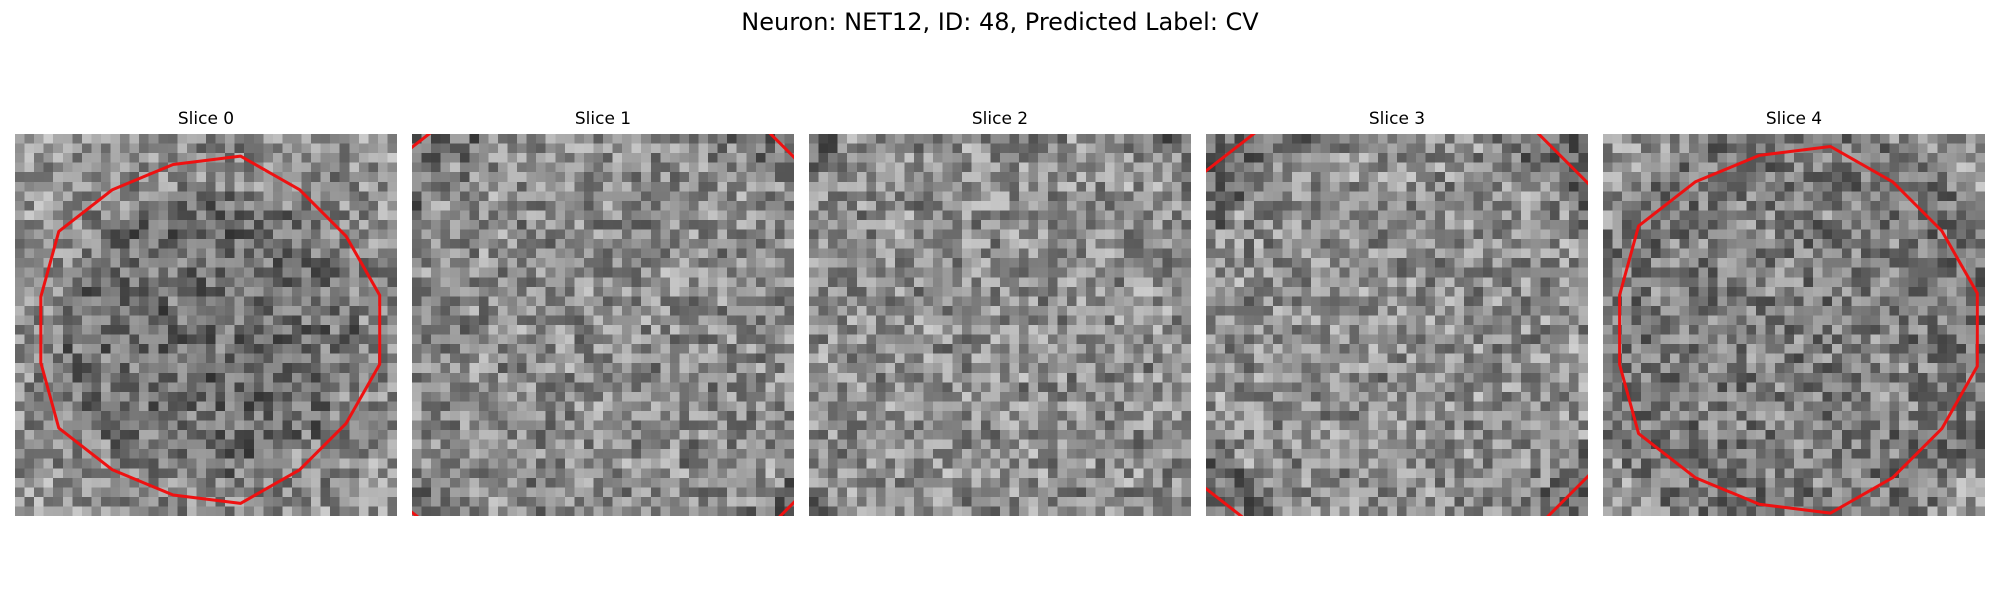 The height and width of the screenshot is (600, 2000). I want to click on slice-title: Slice 1, so click(603, 119).